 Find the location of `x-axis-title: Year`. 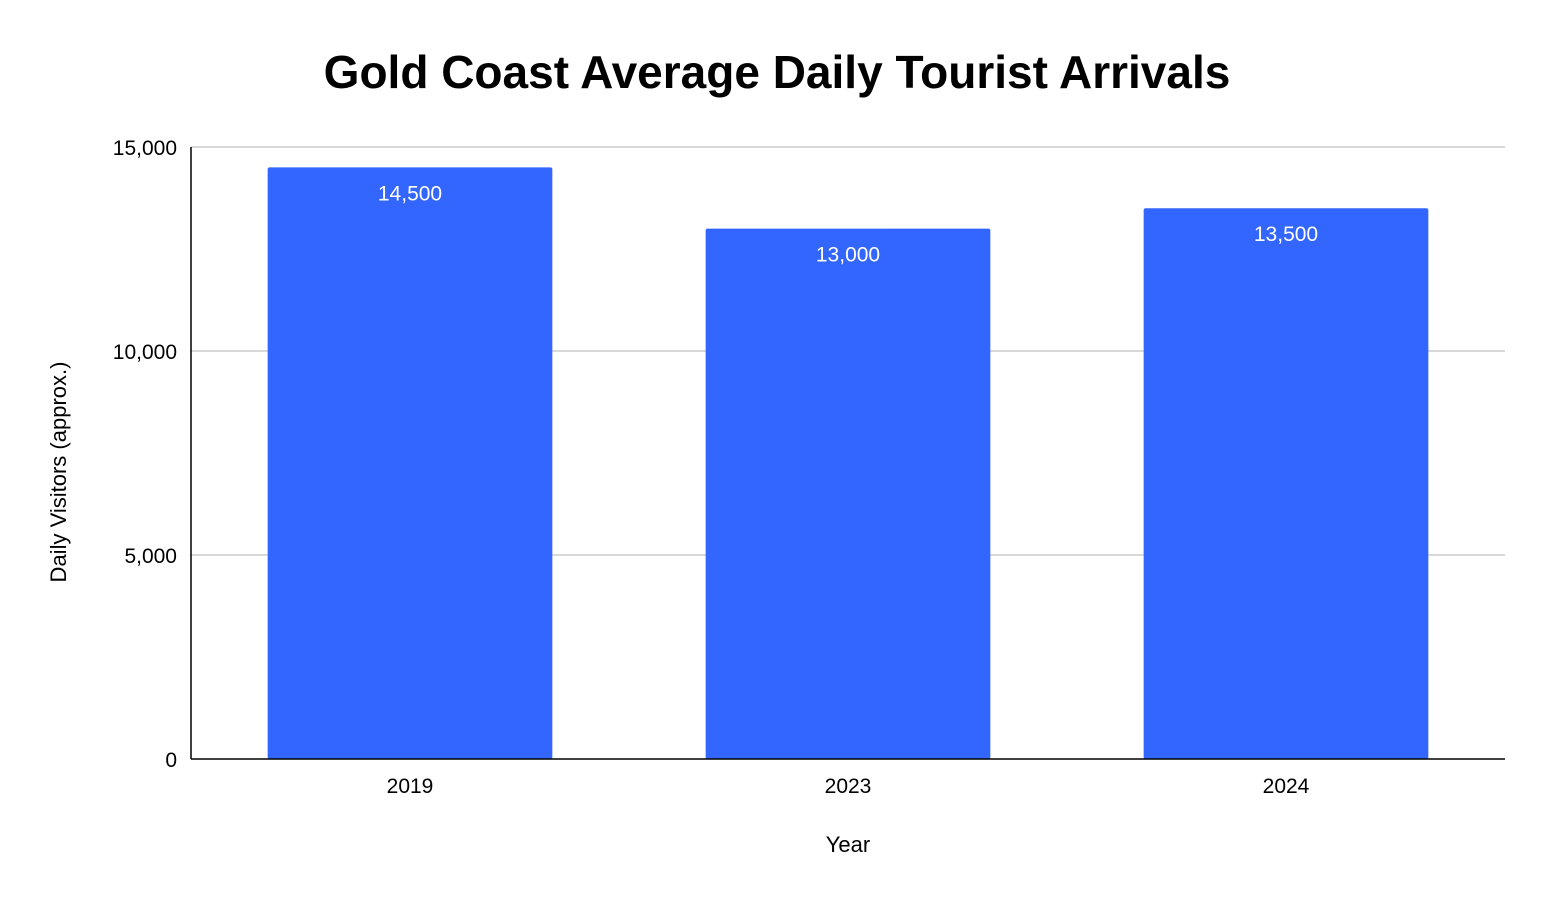

x-axis-title: Year is located at coordinates (848, 844).